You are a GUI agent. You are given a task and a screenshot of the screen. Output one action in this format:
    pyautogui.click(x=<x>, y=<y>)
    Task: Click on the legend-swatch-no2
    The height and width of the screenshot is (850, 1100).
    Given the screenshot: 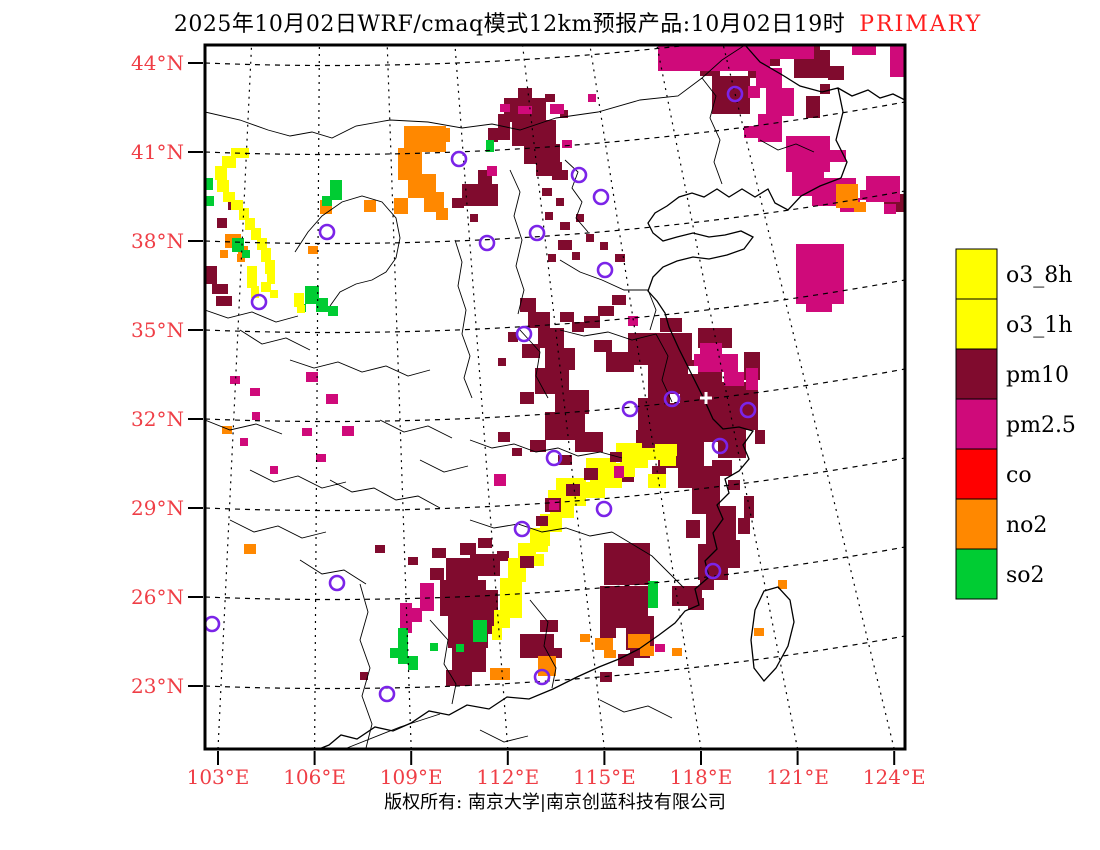 What is the action you would take?
    pyautogui.click(x=976, y=524)
    